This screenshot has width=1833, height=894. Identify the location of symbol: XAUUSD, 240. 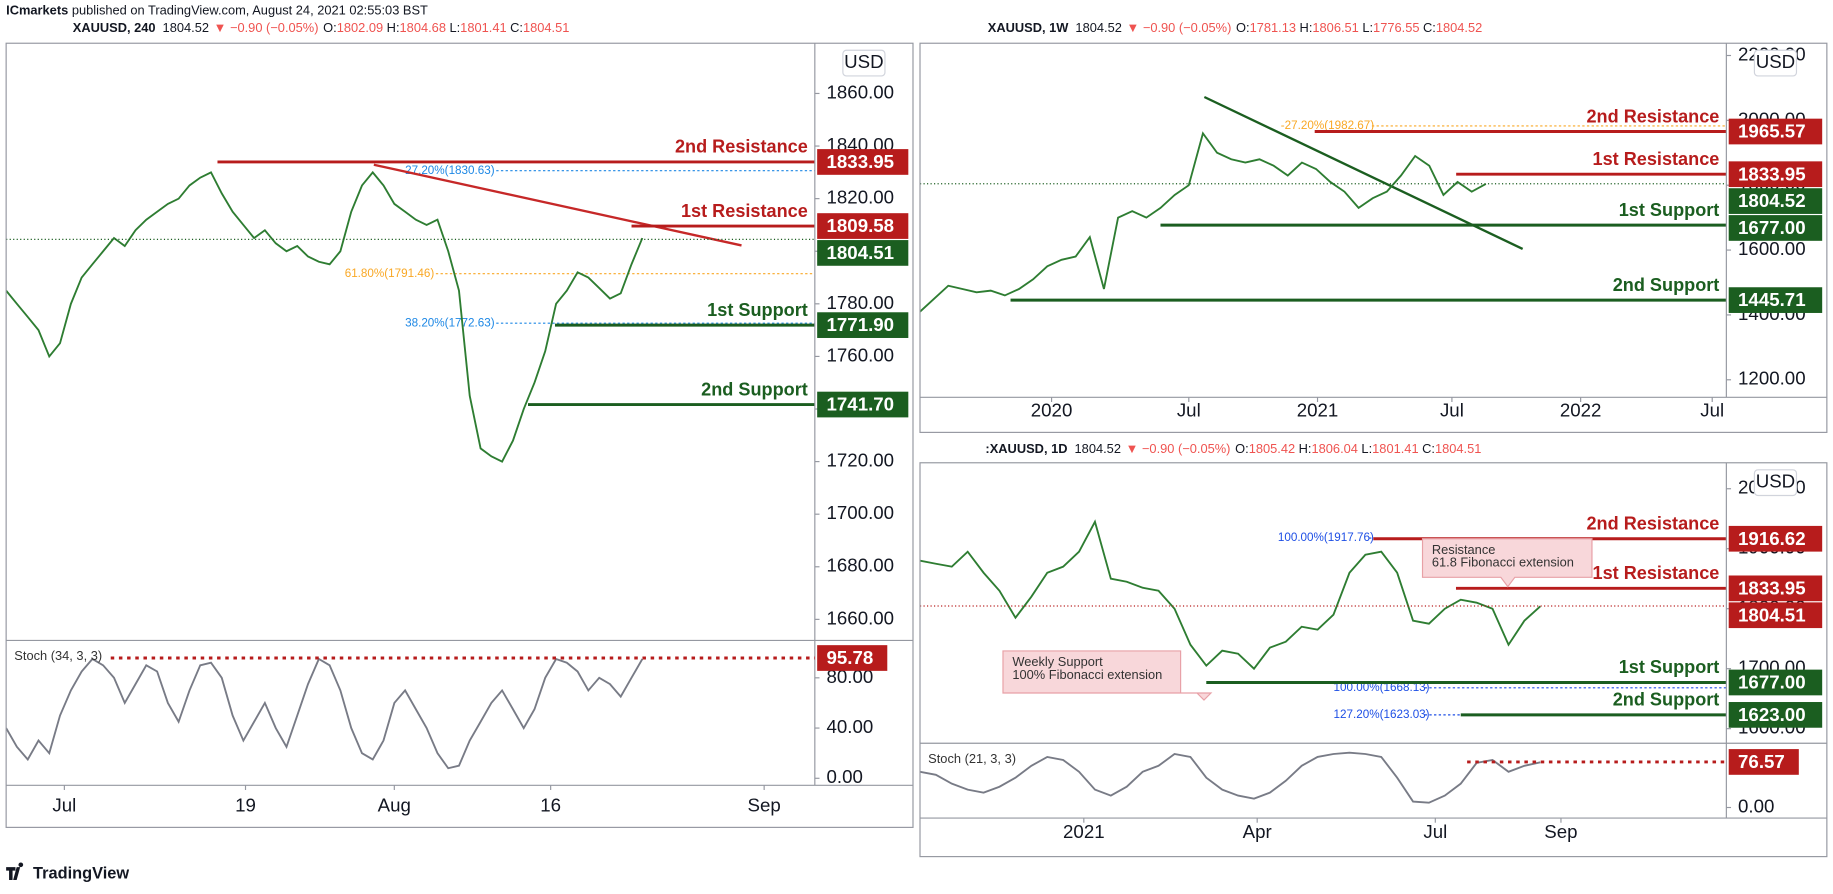
(114, 28).